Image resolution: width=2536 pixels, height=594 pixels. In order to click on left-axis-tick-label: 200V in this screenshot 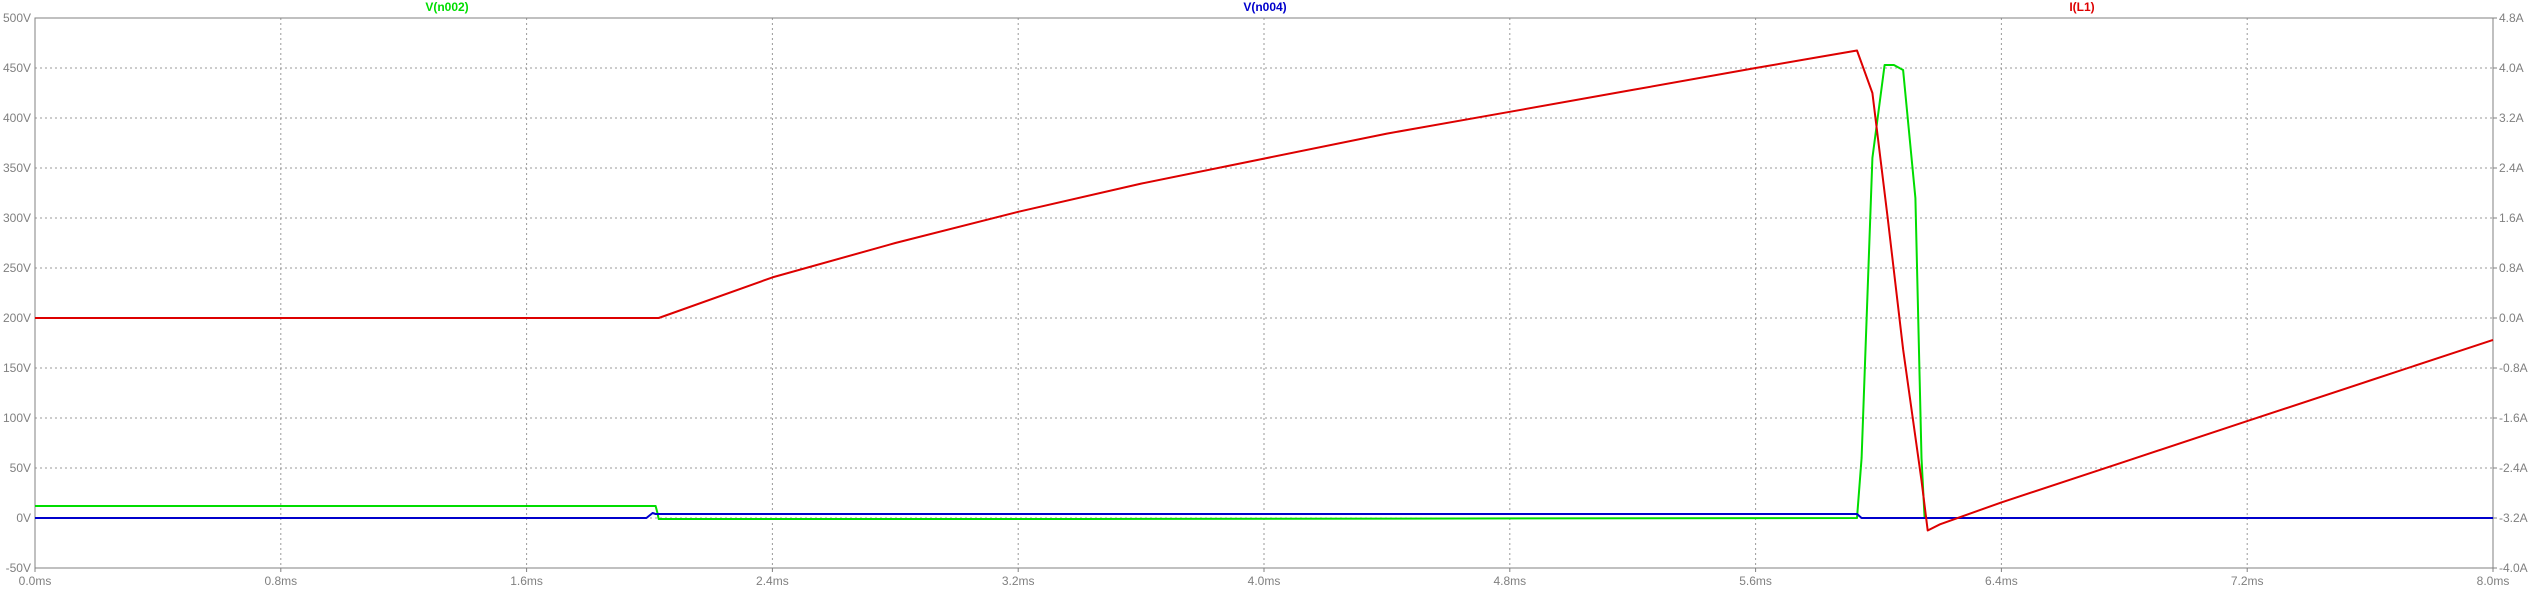, I will do `click(17, 318)`.